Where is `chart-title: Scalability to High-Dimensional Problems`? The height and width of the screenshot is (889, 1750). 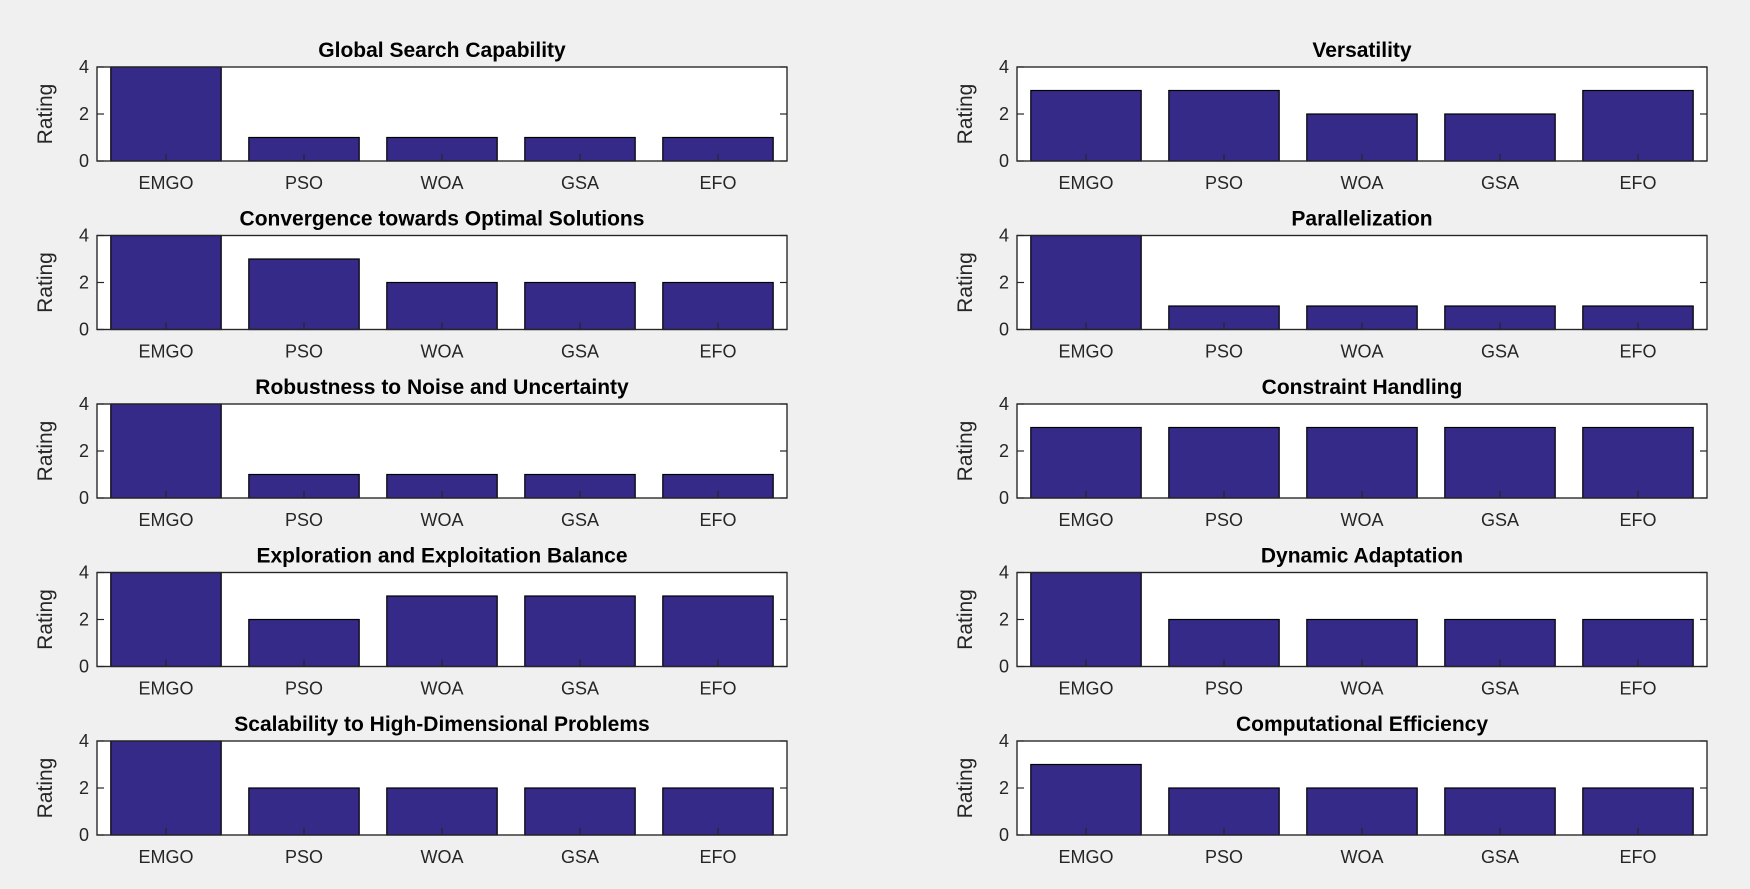 chart-title: Scalability to High-Dimensional Problems is located at coordinates (441, 724).